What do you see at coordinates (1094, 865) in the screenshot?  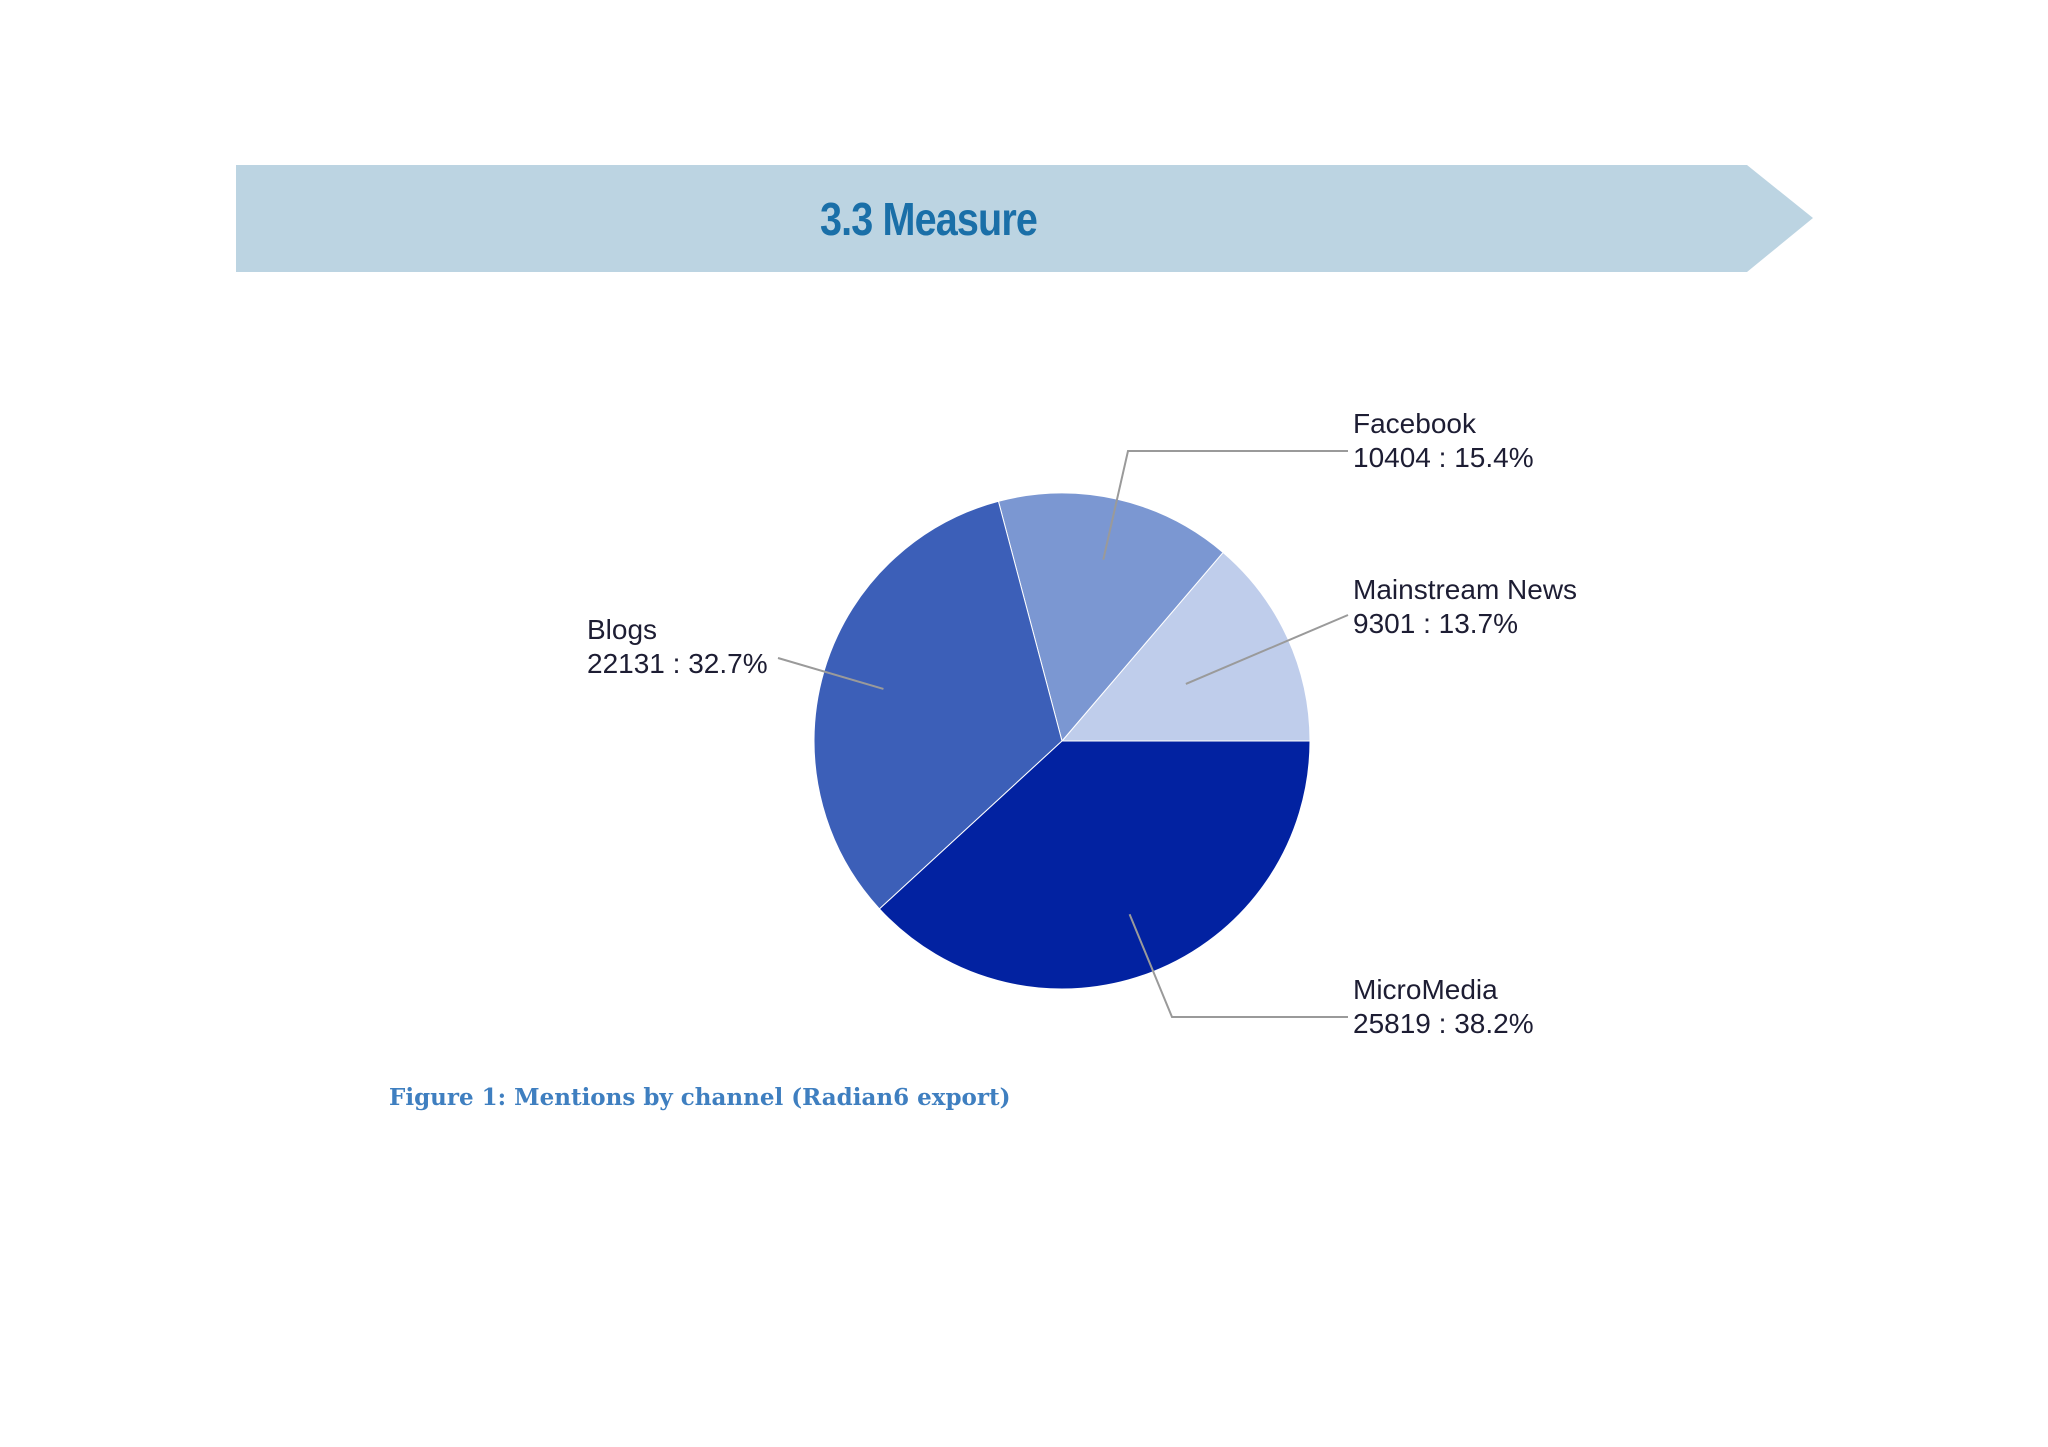 I see `pie-slice-micromedia` at bounding box center [1094, 865].